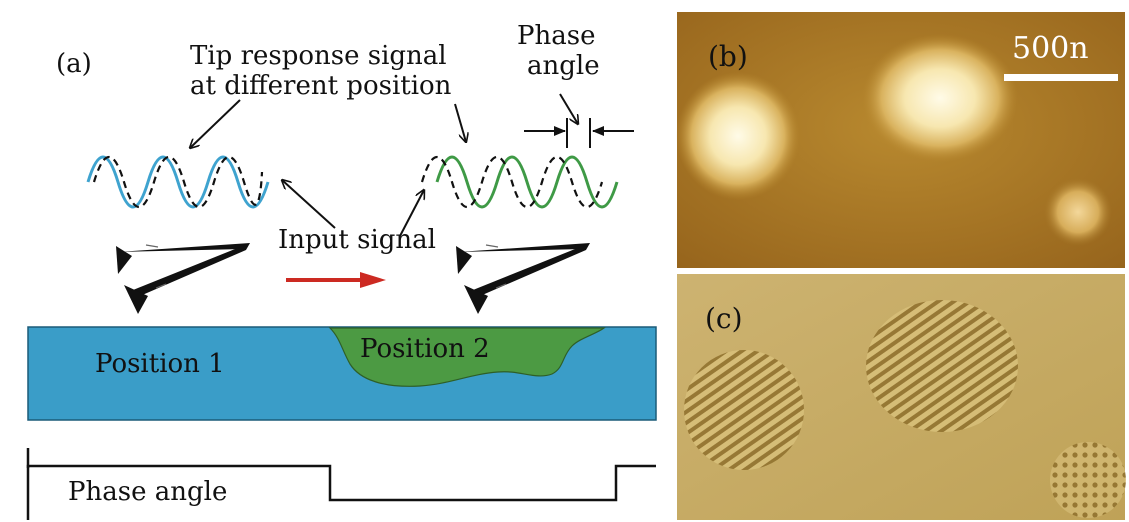 The image size is (1129, 522). I want to click on panel-a-label: (a), so click(74, 64).